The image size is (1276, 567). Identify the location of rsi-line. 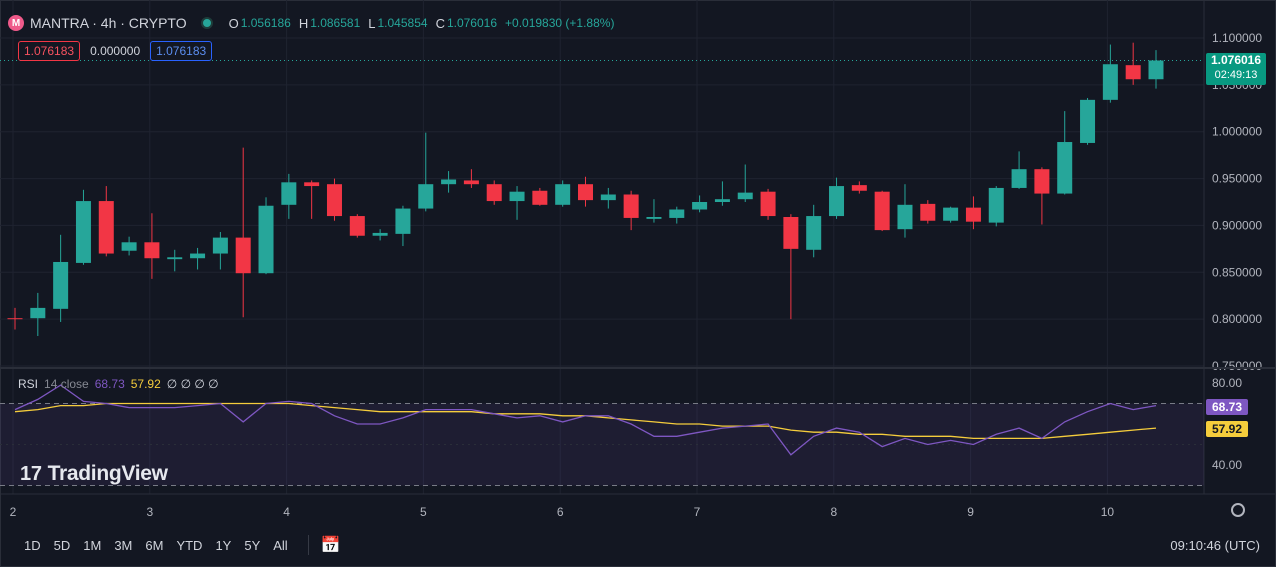
(585, 420).